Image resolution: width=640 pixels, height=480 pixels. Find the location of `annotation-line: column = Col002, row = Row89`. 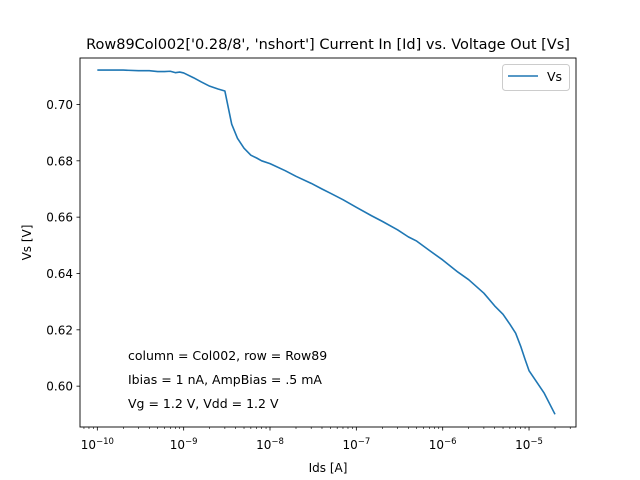

annotation-line: column = Col002, row = Row89 is located at coordinates (227, 355).